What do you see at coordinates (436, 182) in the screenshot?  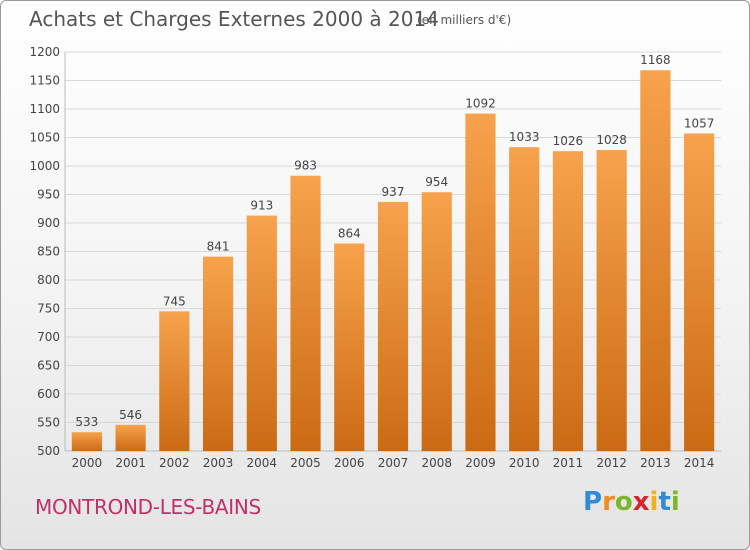 I see `data-label: 954` at bounding box center [436, 182].